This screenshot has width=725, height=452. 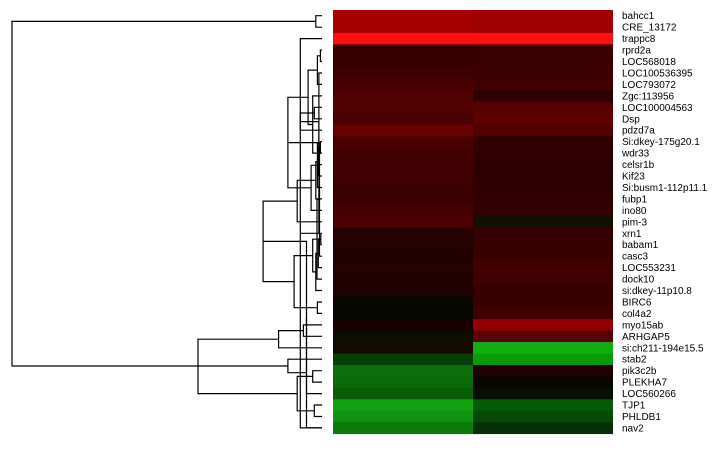 What do you see at coordinates (638, 16) in the screenshot?
I see `row-label: bahcc1` at bounding box center [638, 16].